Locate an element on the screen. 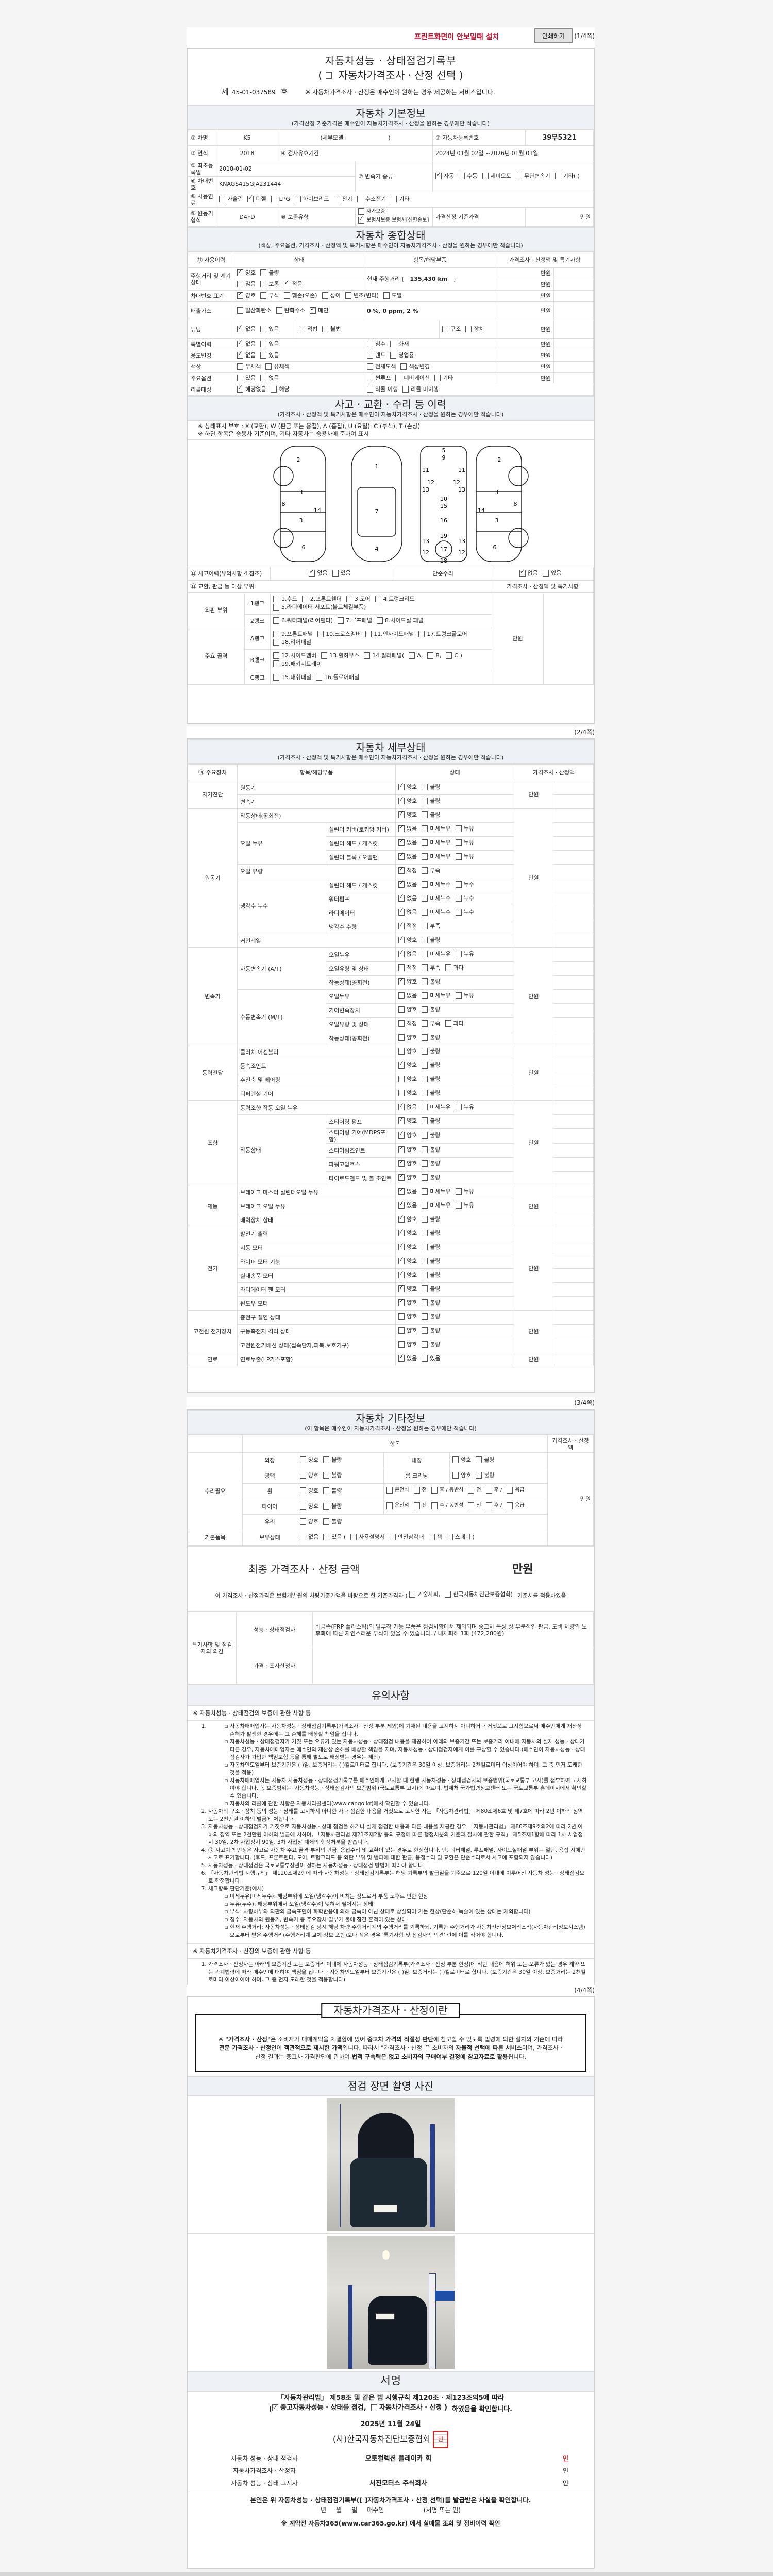  checkbox-unchecked: 수소전기 is located at coordinates (371, 199).